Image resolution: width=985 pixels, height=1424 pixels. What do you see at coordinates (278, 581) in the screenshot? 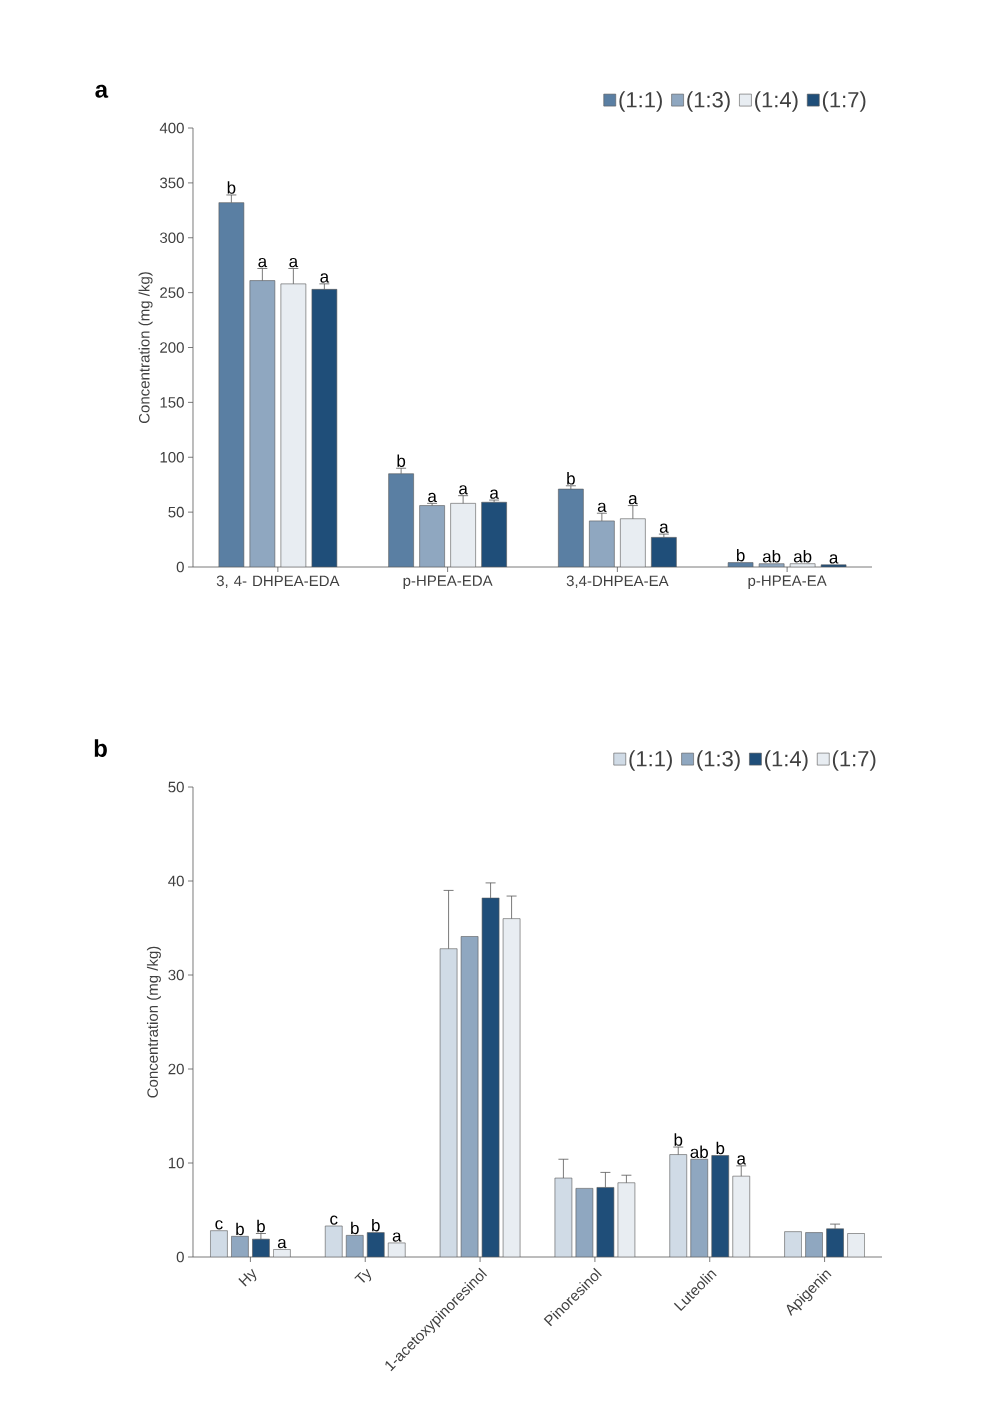
I see `x-tick-label: 3, 4- DHPEA-EDA` at bounding box center [278, 581].